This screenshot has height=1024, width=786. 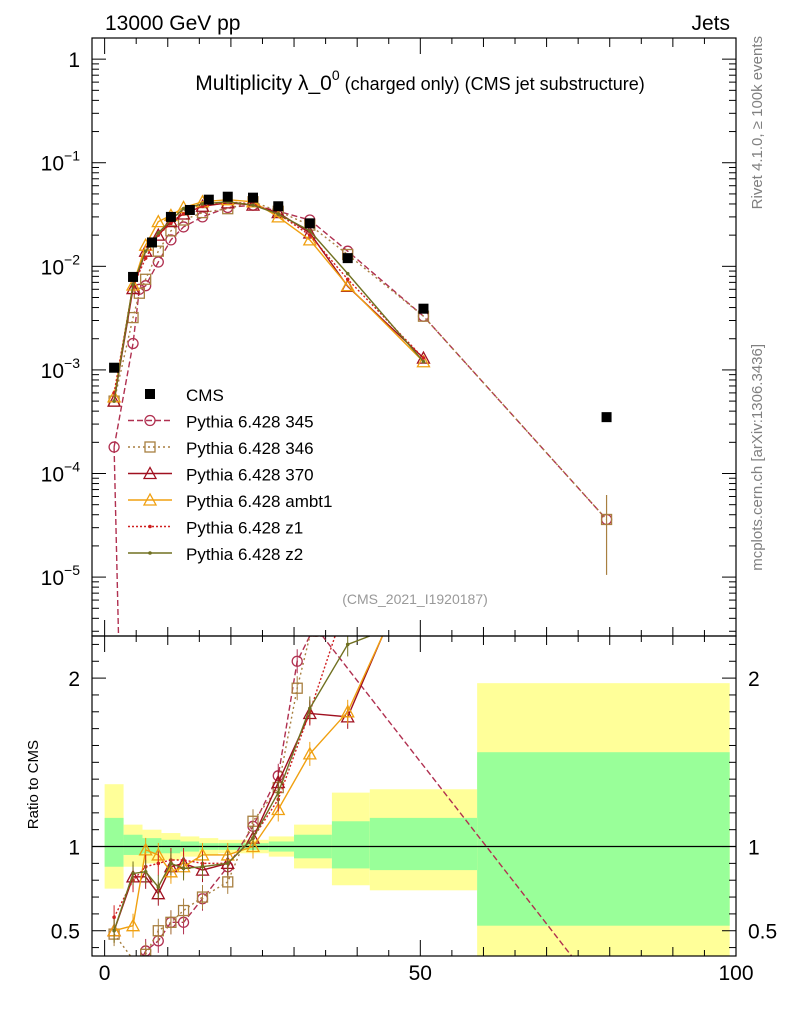 I want to click on mcplots-label: mcplots.cern.ch [arXiv:1306.3436], so click(x=757, y=457).